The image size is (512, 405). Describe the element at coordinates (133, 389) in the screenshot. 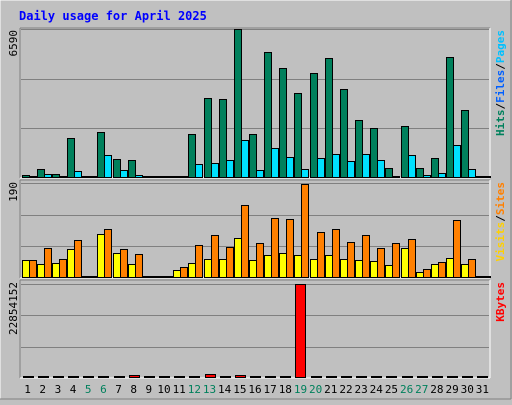

I see `x-tick-label-day-8: 8` at that location.